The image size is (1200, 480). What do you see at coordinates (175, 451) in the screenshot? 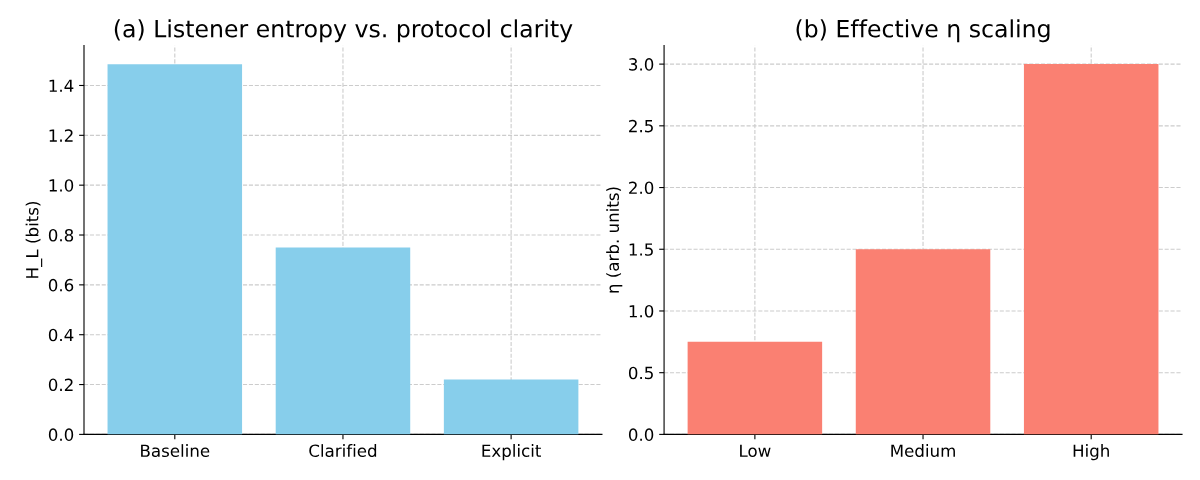
I see `x-tick-label: Baseline` at bounding box center [175, 451].